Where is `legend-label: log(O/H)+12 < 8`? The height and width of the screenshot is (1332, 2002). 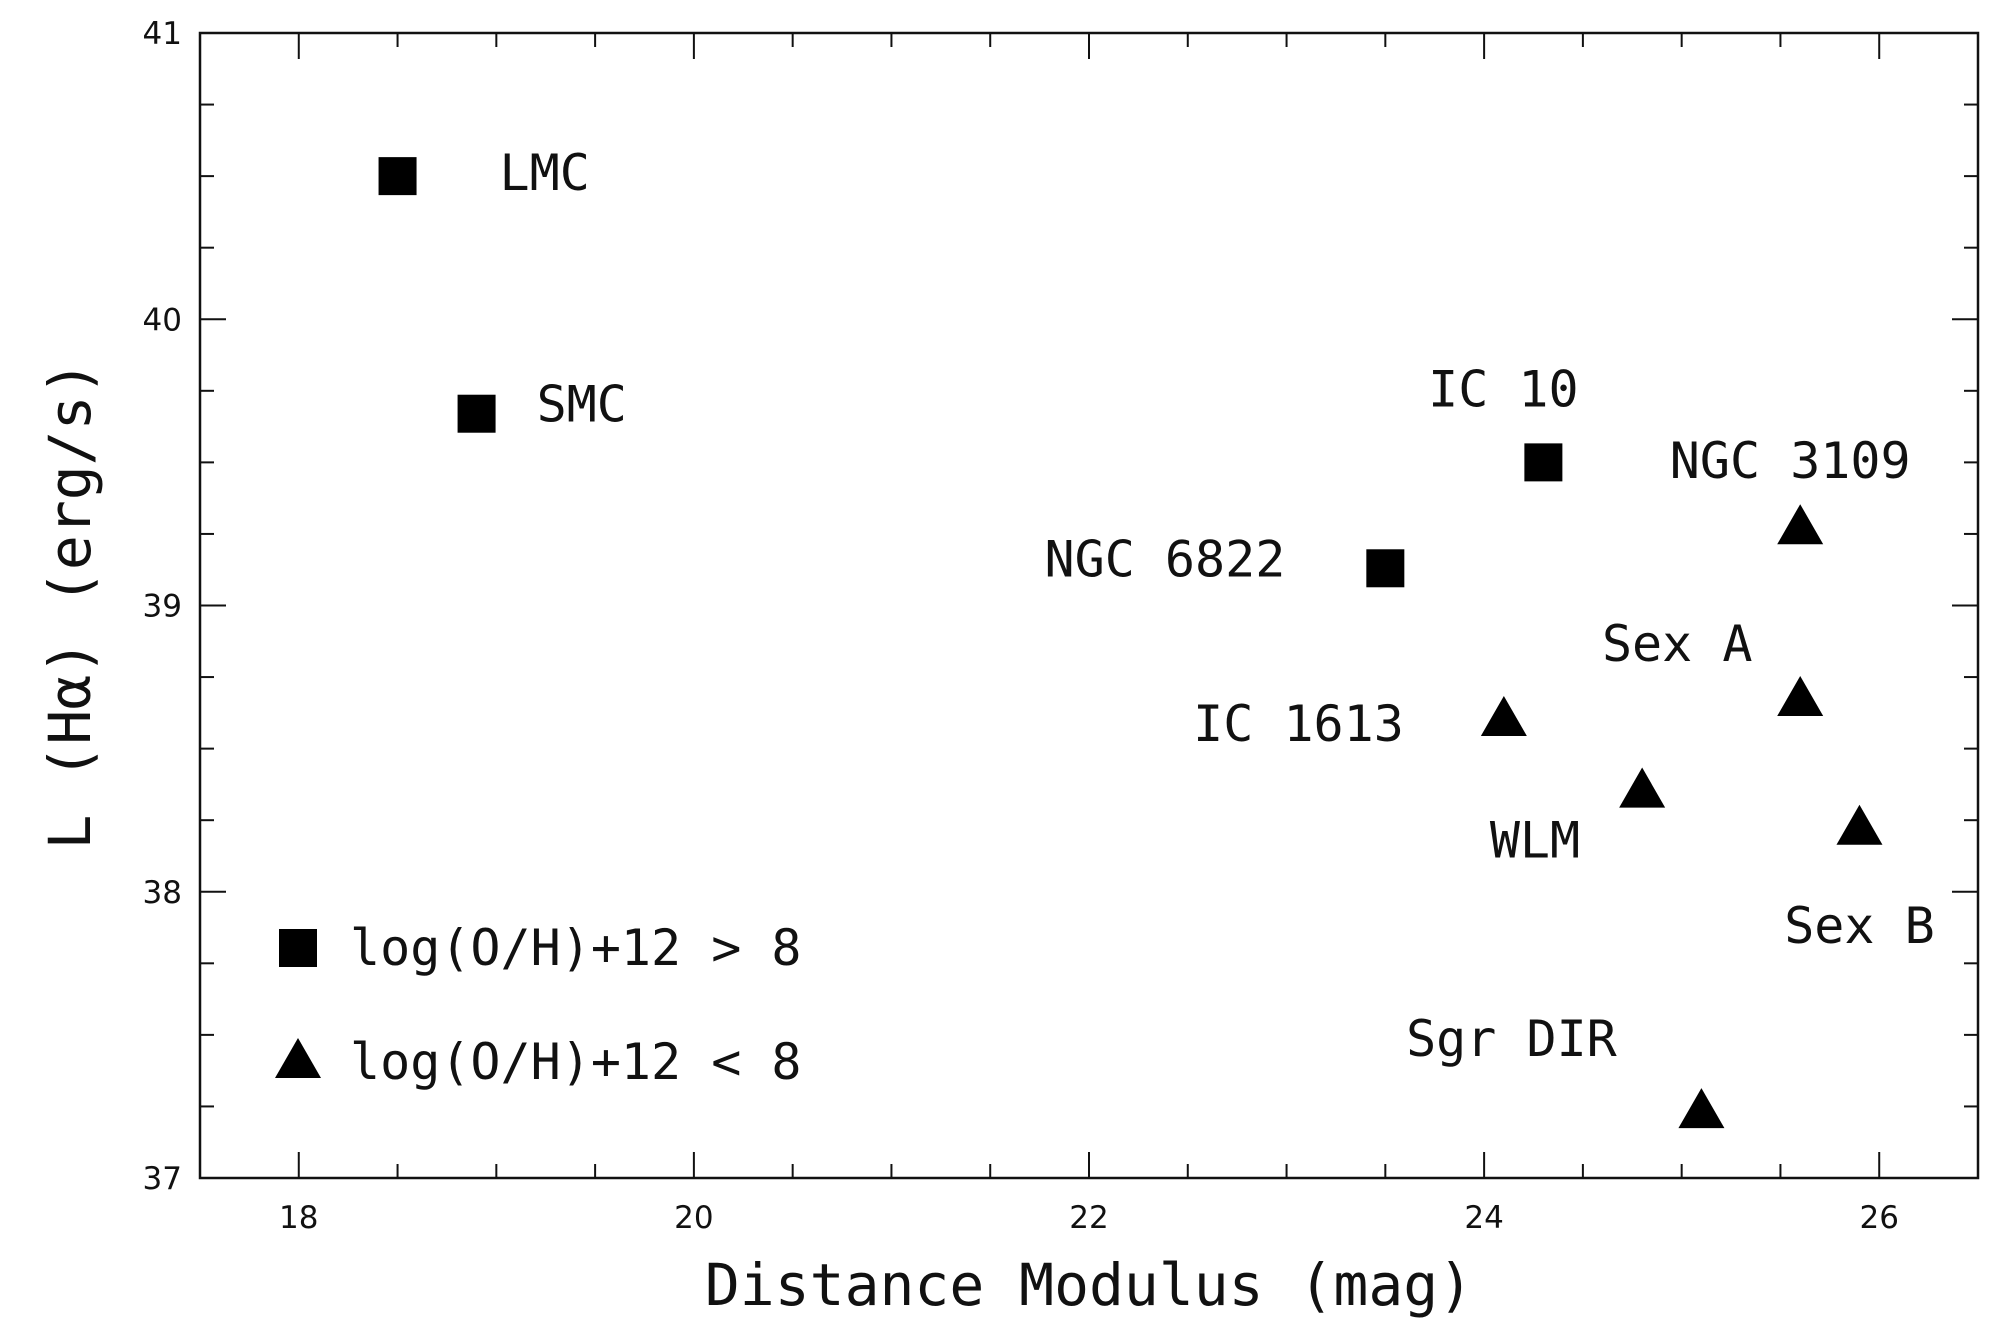 legend-label: log(O/H)+12 < 8 is located at coordinates (576, 1062).